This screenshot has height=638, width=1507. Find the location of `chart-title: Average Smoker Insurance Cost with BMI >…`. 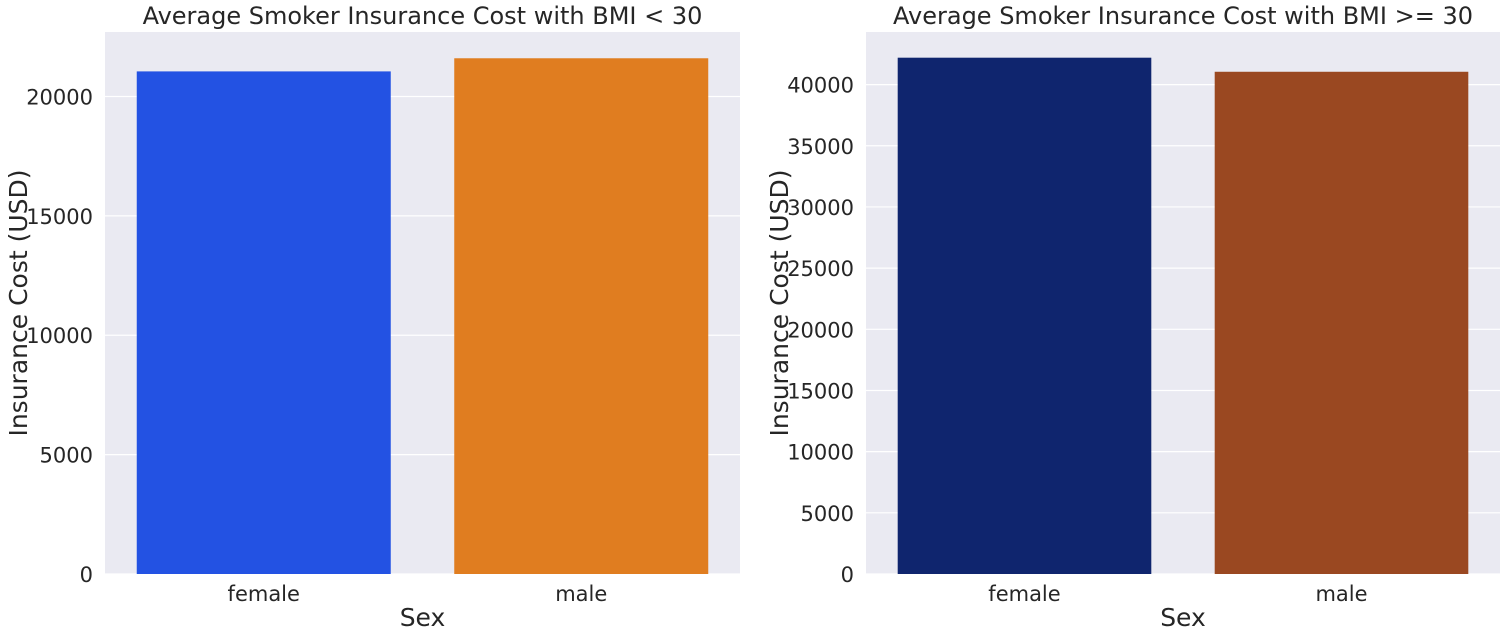

chart-title: Average Smoker Insurance Cost with BMI >… is located at coordinates (1183, 16).